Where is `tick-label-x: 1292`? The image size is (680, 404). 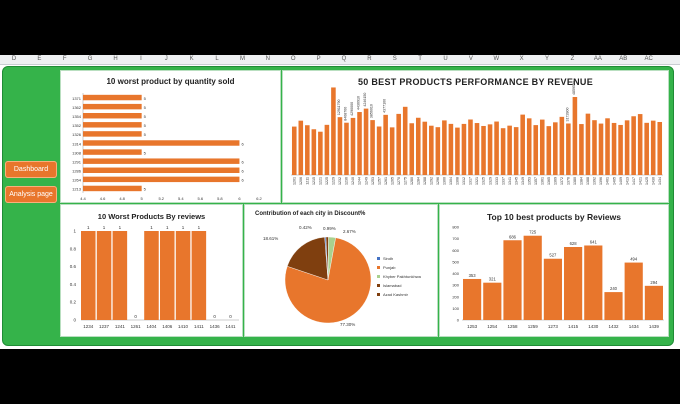 tick-label-x: 1292 is located at coordinates (432, 181).